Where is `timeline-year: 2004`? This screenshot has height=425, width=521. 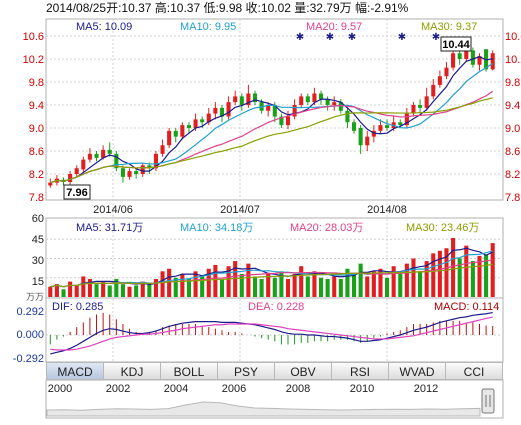 timeline-year: 2004 is located at coordinates (176, 389).